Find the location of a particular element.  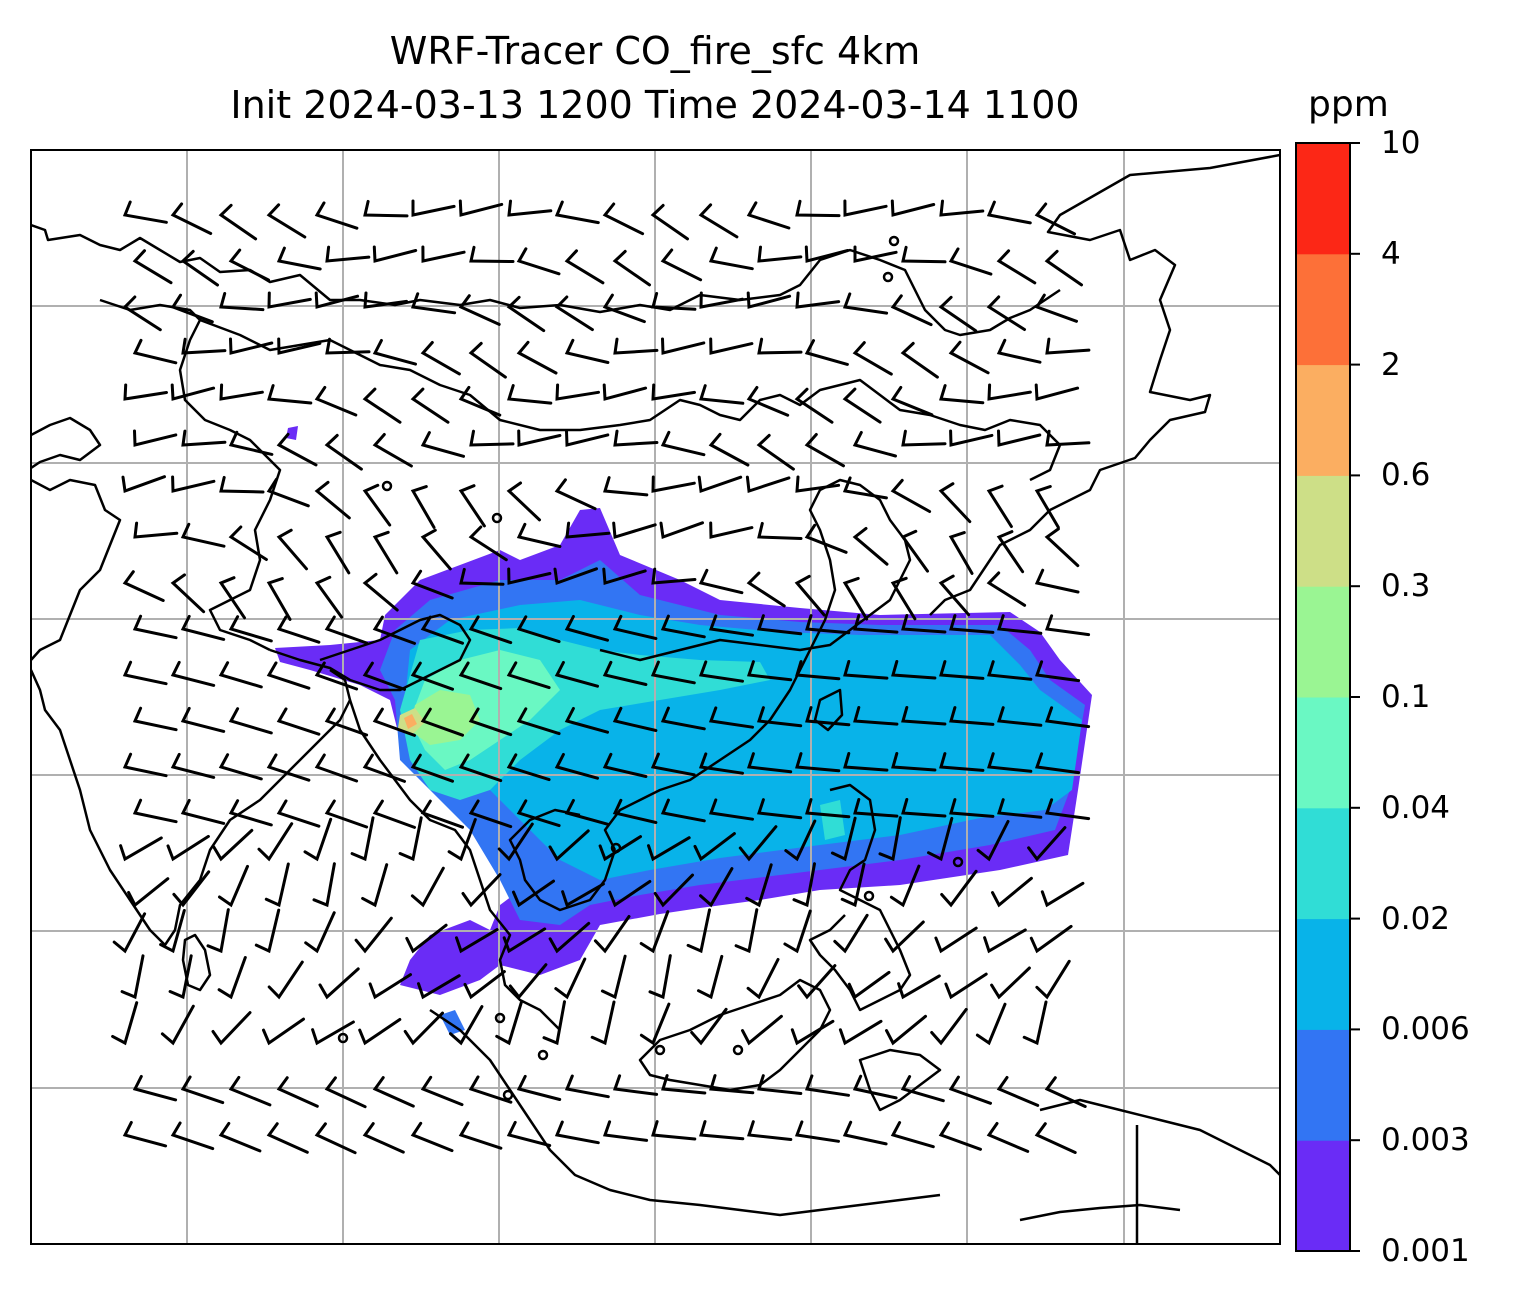

coastline-caspian is located at coordinates (66, 443).